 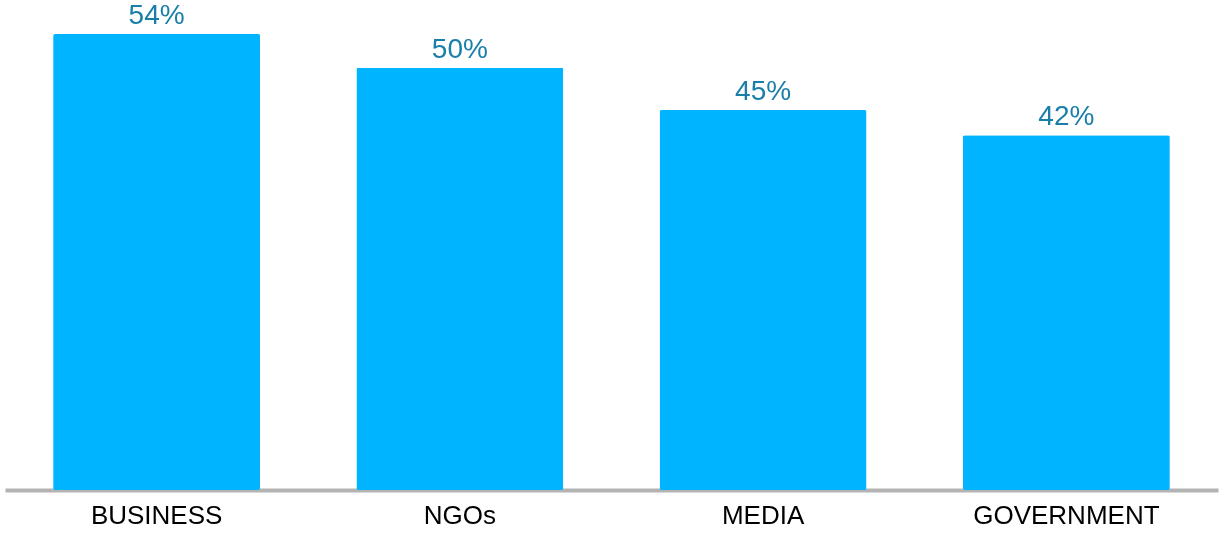 What do you see at coordinates (763, 90) in the screenshot?
I see `data-label: 45%` at bounding box center [763, 90].